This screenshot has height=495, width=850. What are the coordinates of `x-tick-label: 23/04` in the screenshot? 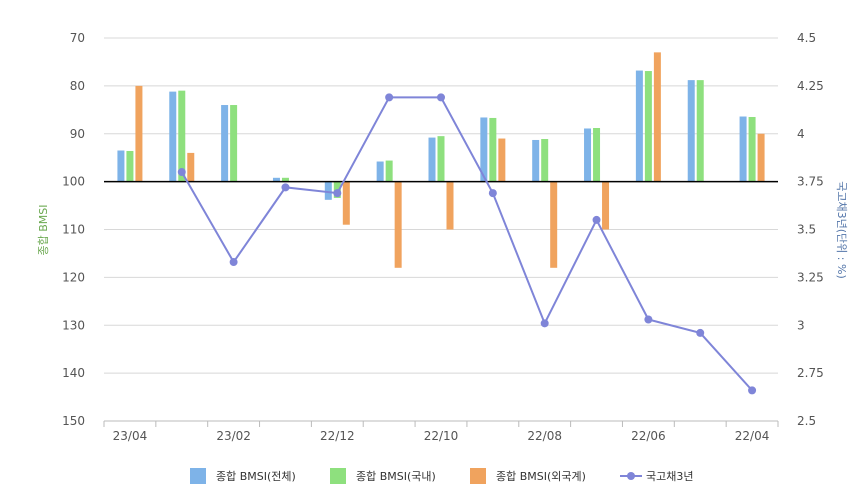 It's located at (130, 436).